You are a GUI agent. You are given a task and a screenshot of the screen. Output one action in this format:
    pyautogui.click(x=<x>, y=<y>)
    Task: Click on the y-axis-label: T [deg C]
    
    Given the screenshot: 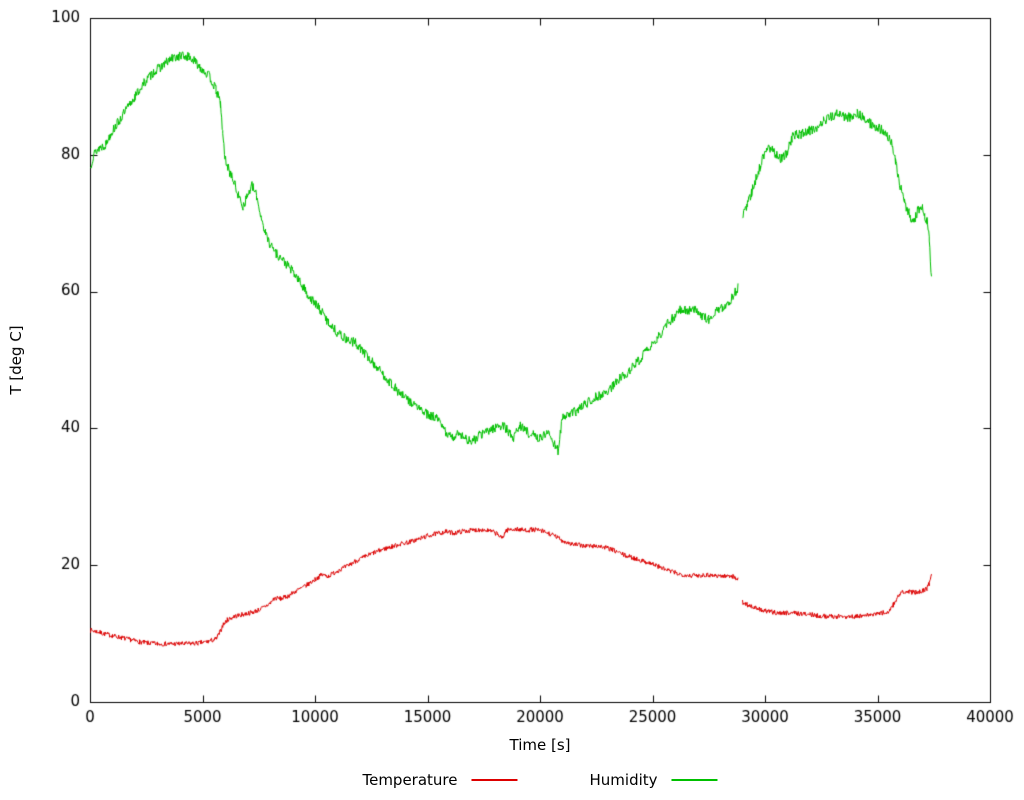 What is the action you would take?
    pyautogui.click(x=16, y=360)
    